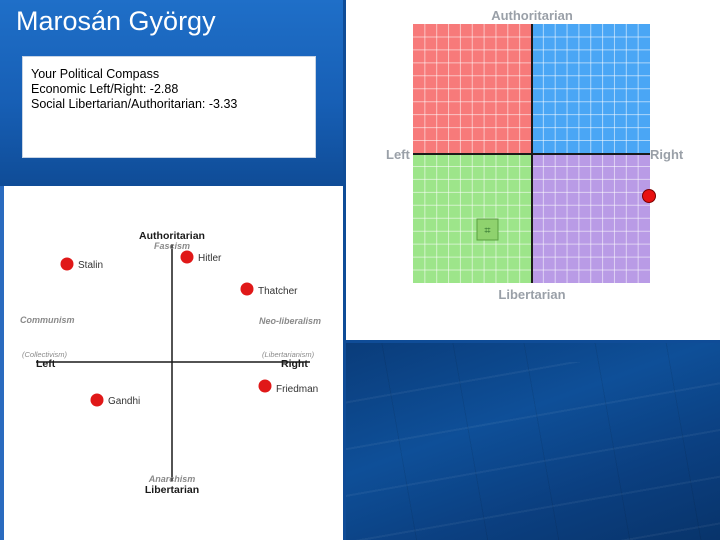 Image resolution: width=720 pixels, height=540 pixels. I want to click on gandhi-label: Gandhi, so click(124, 401).